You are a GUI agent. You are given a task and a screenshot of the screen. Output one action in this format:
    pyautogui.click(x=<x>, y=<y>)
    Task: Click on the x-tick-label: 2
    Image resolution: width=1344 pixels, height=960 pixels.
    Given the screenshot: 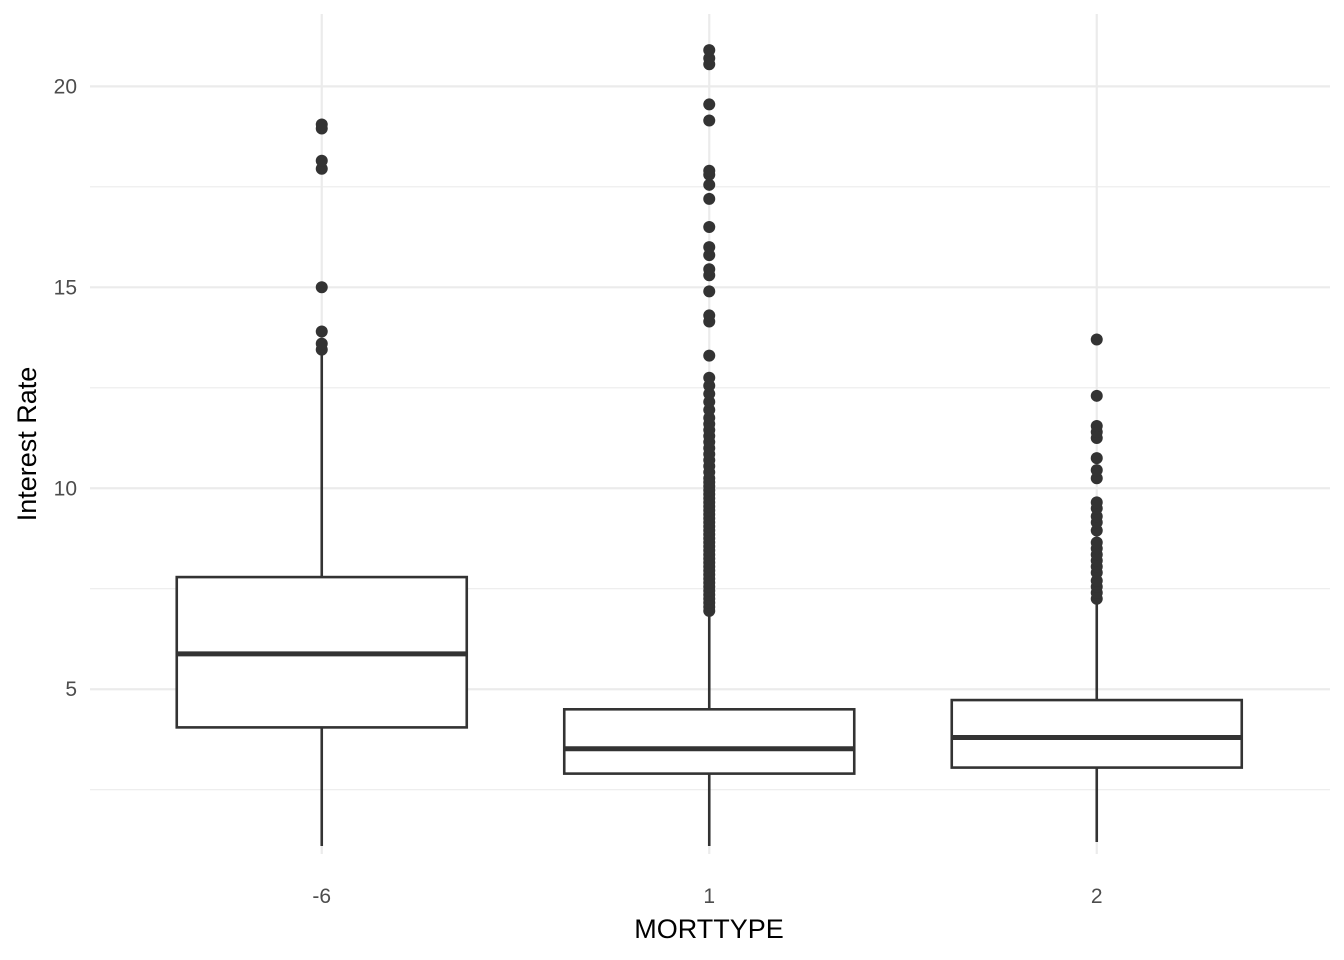 What is the action you would take?
    pyautogui.click(x=1097, y=896)
    